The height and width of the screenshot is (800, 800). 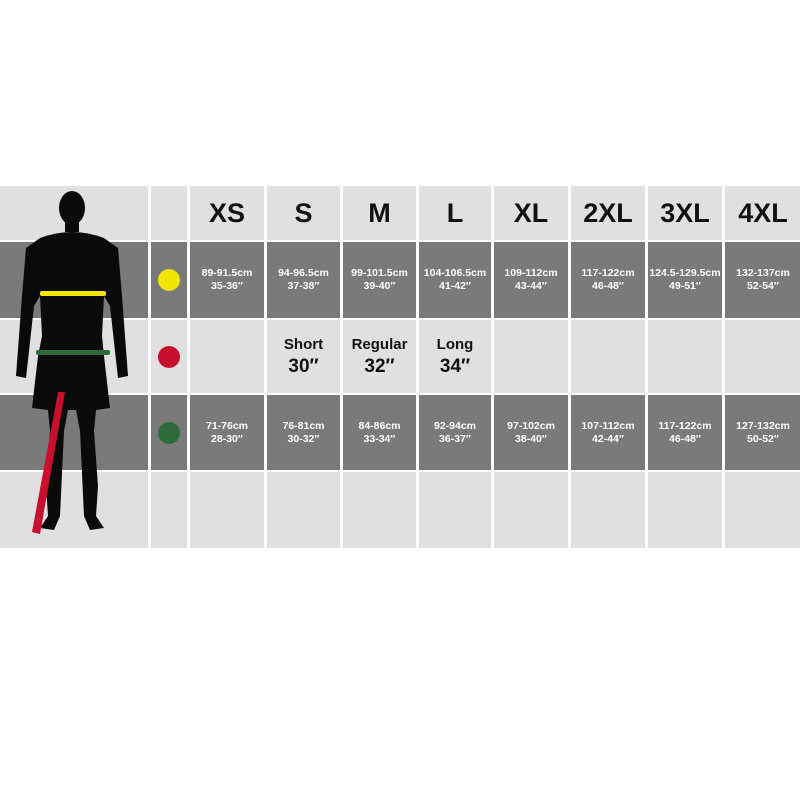 I want to click on chest-in: 52-54″, so click(x=763, y=286).